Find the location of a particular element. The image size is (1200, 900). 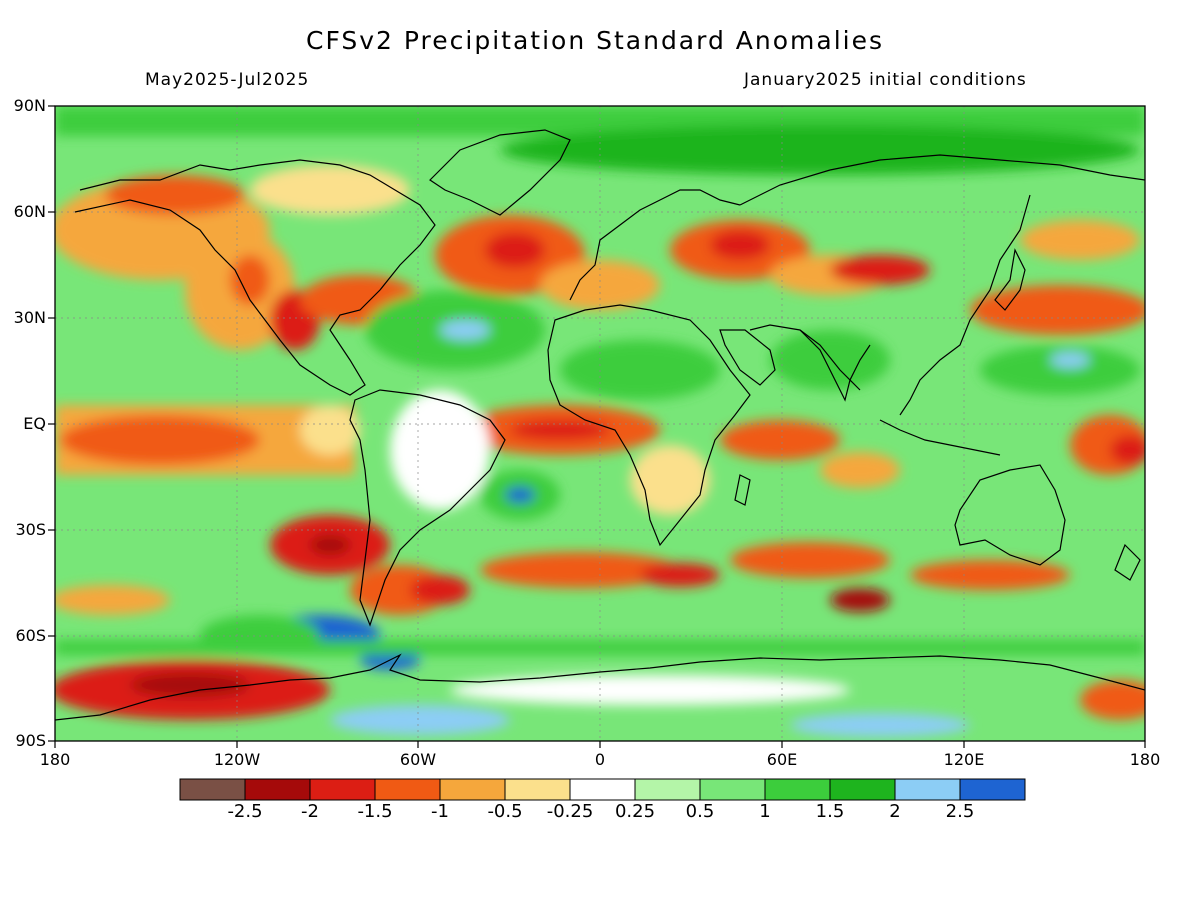

forecast-period: May2025-Jul2025 is located at coordinates (227, 80).